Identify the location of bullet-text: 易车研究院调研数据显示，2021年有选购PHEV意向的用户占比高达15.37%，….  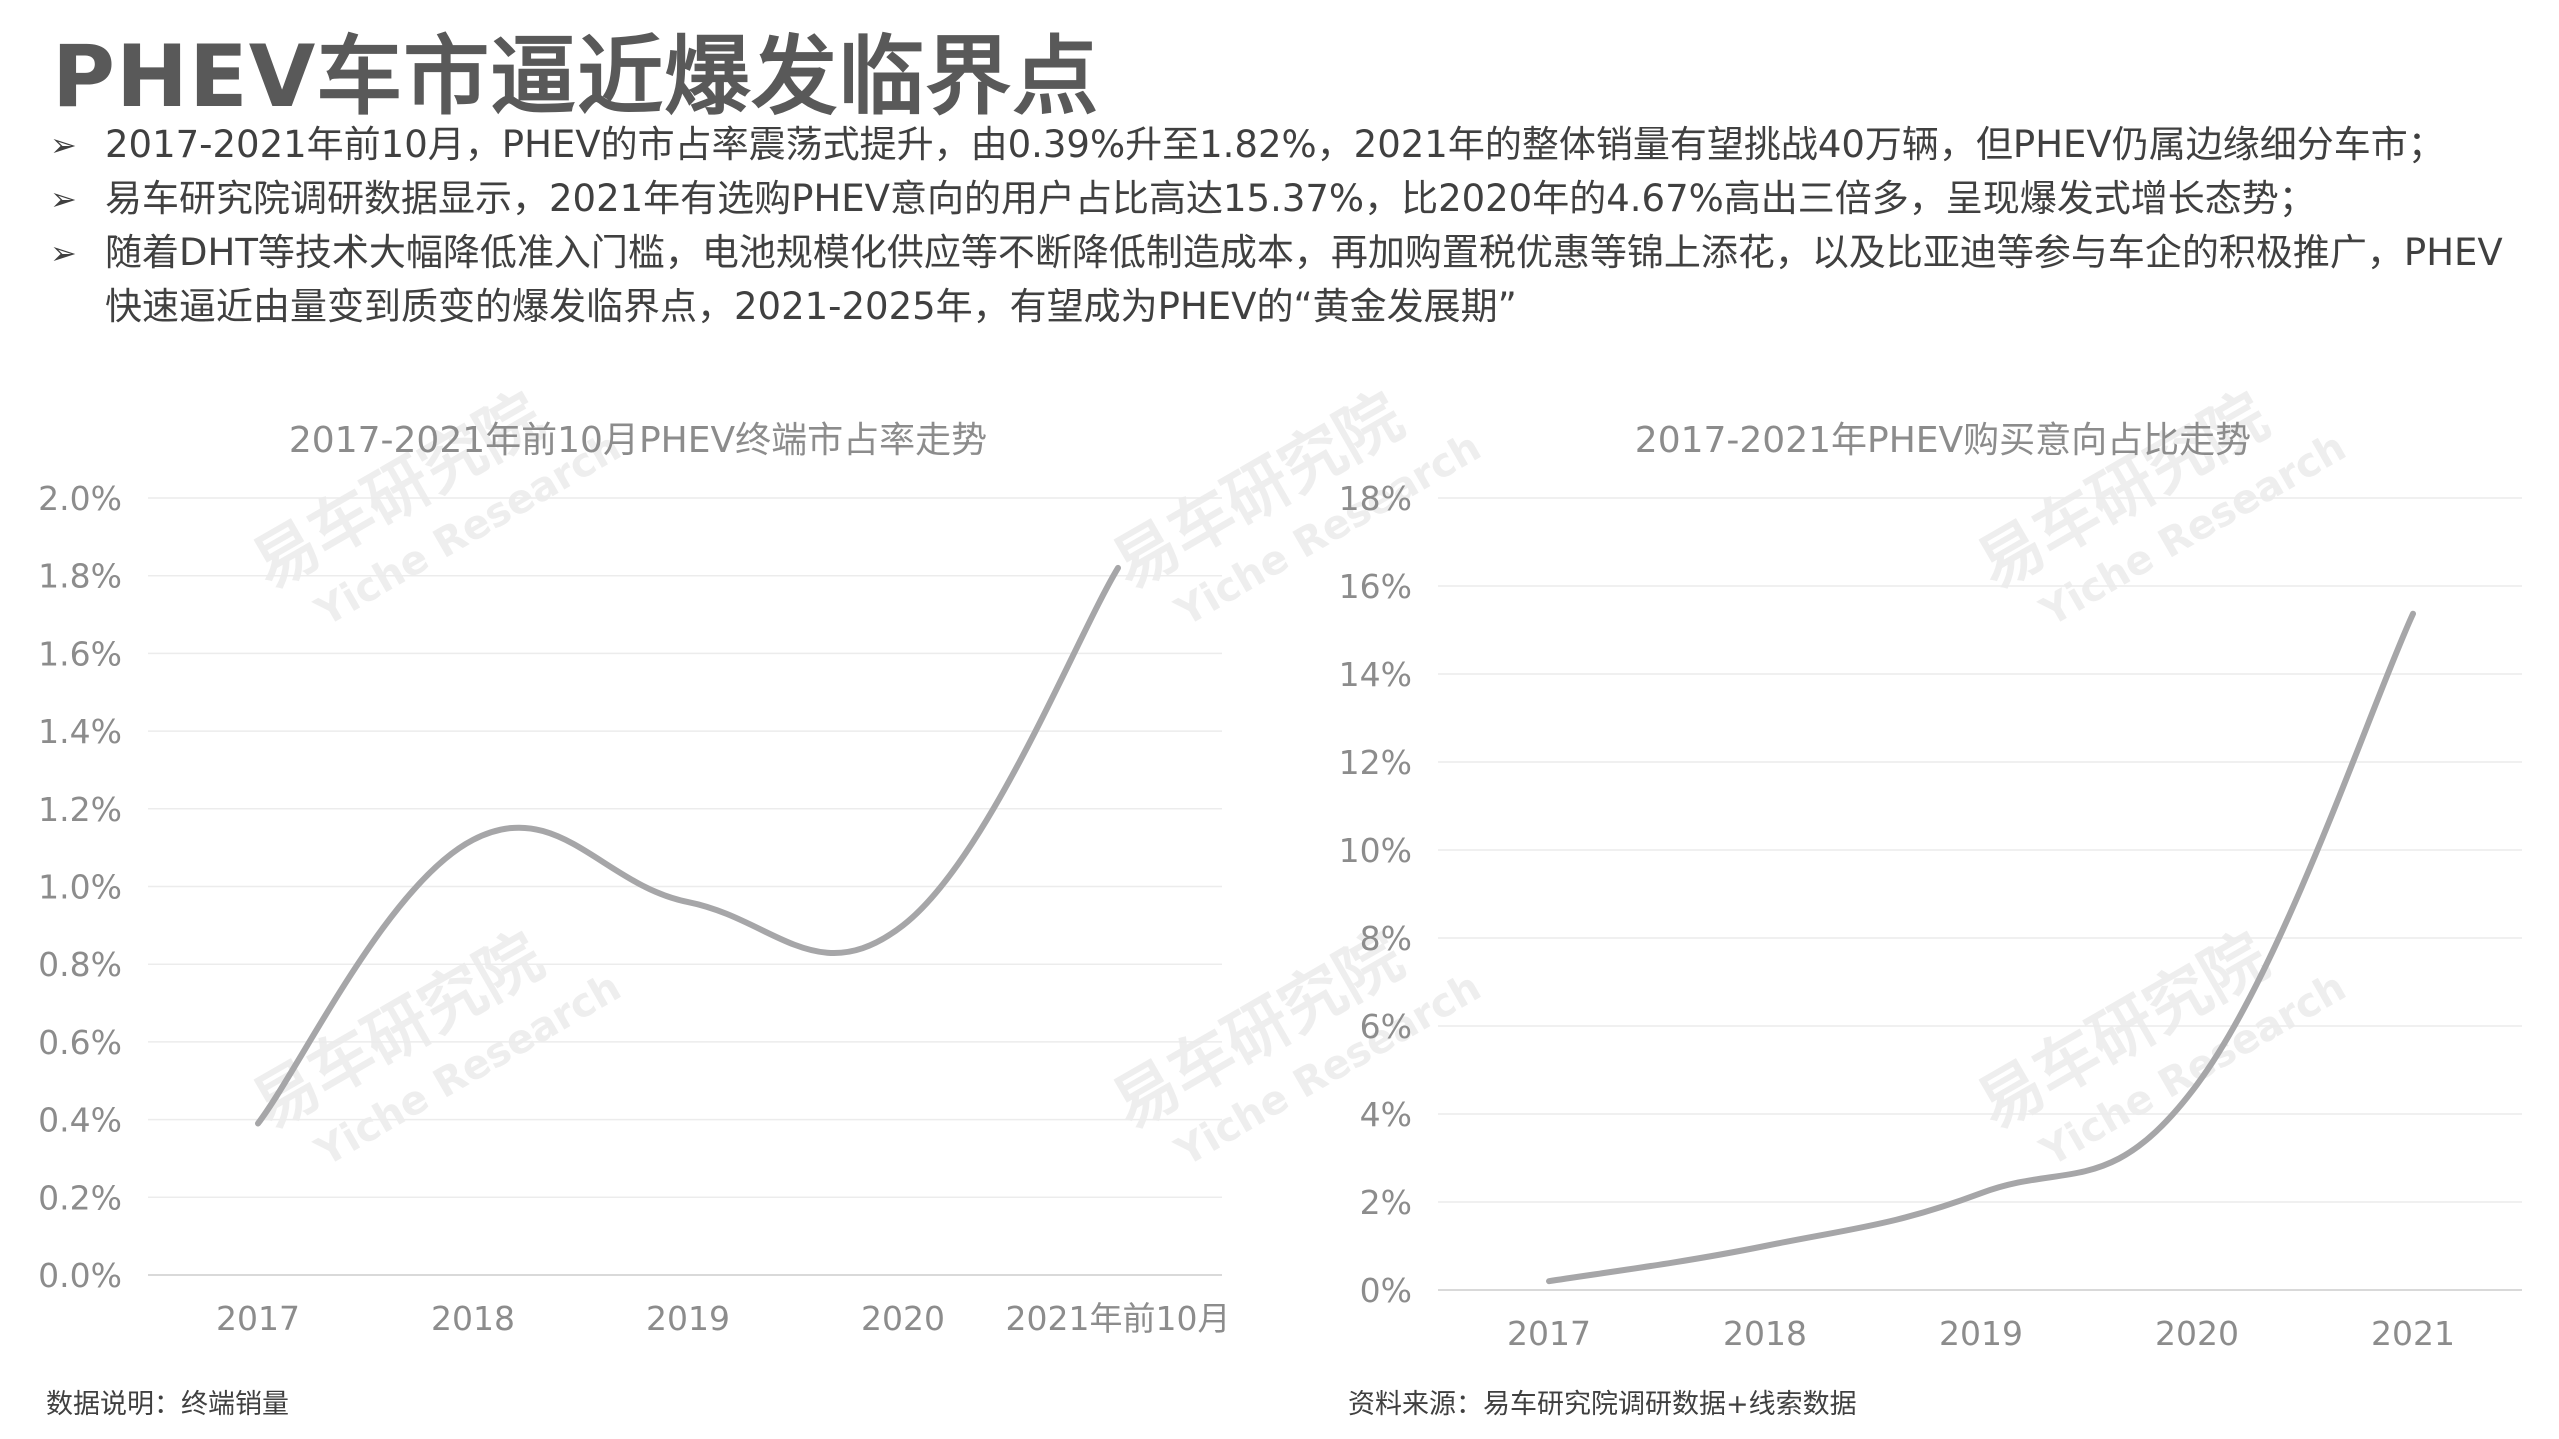
(1210, 198).